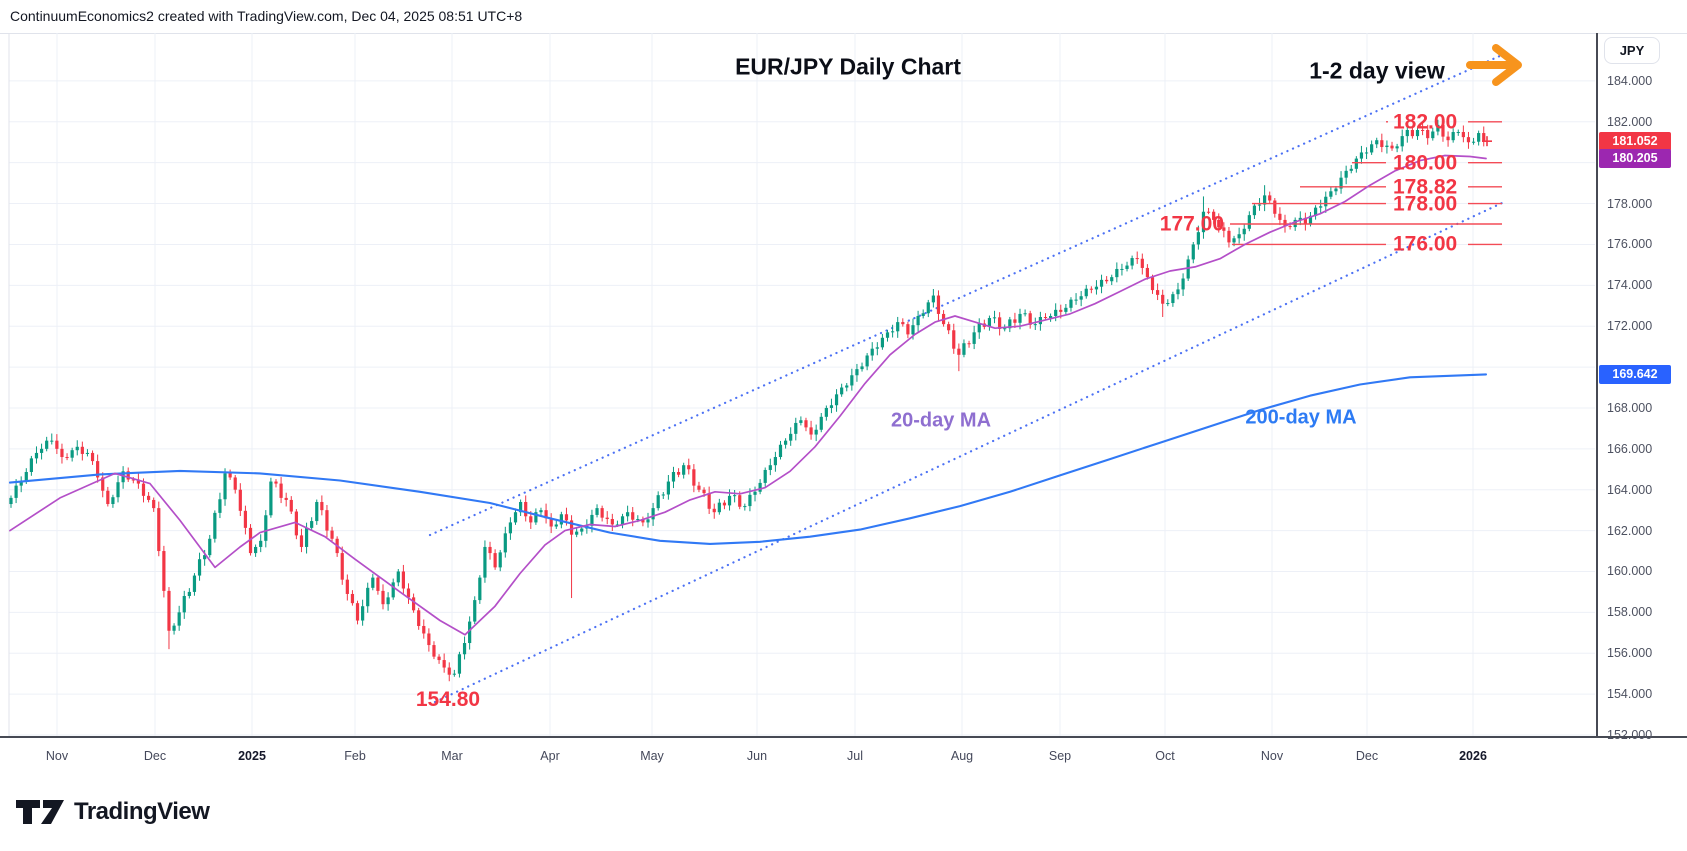 Image resolution: width=1687 pixels, height=851 pixels. Describe the element at coordinates (1425, 244) in the screenshot. I see `price-level-label: 176.00` at that location.